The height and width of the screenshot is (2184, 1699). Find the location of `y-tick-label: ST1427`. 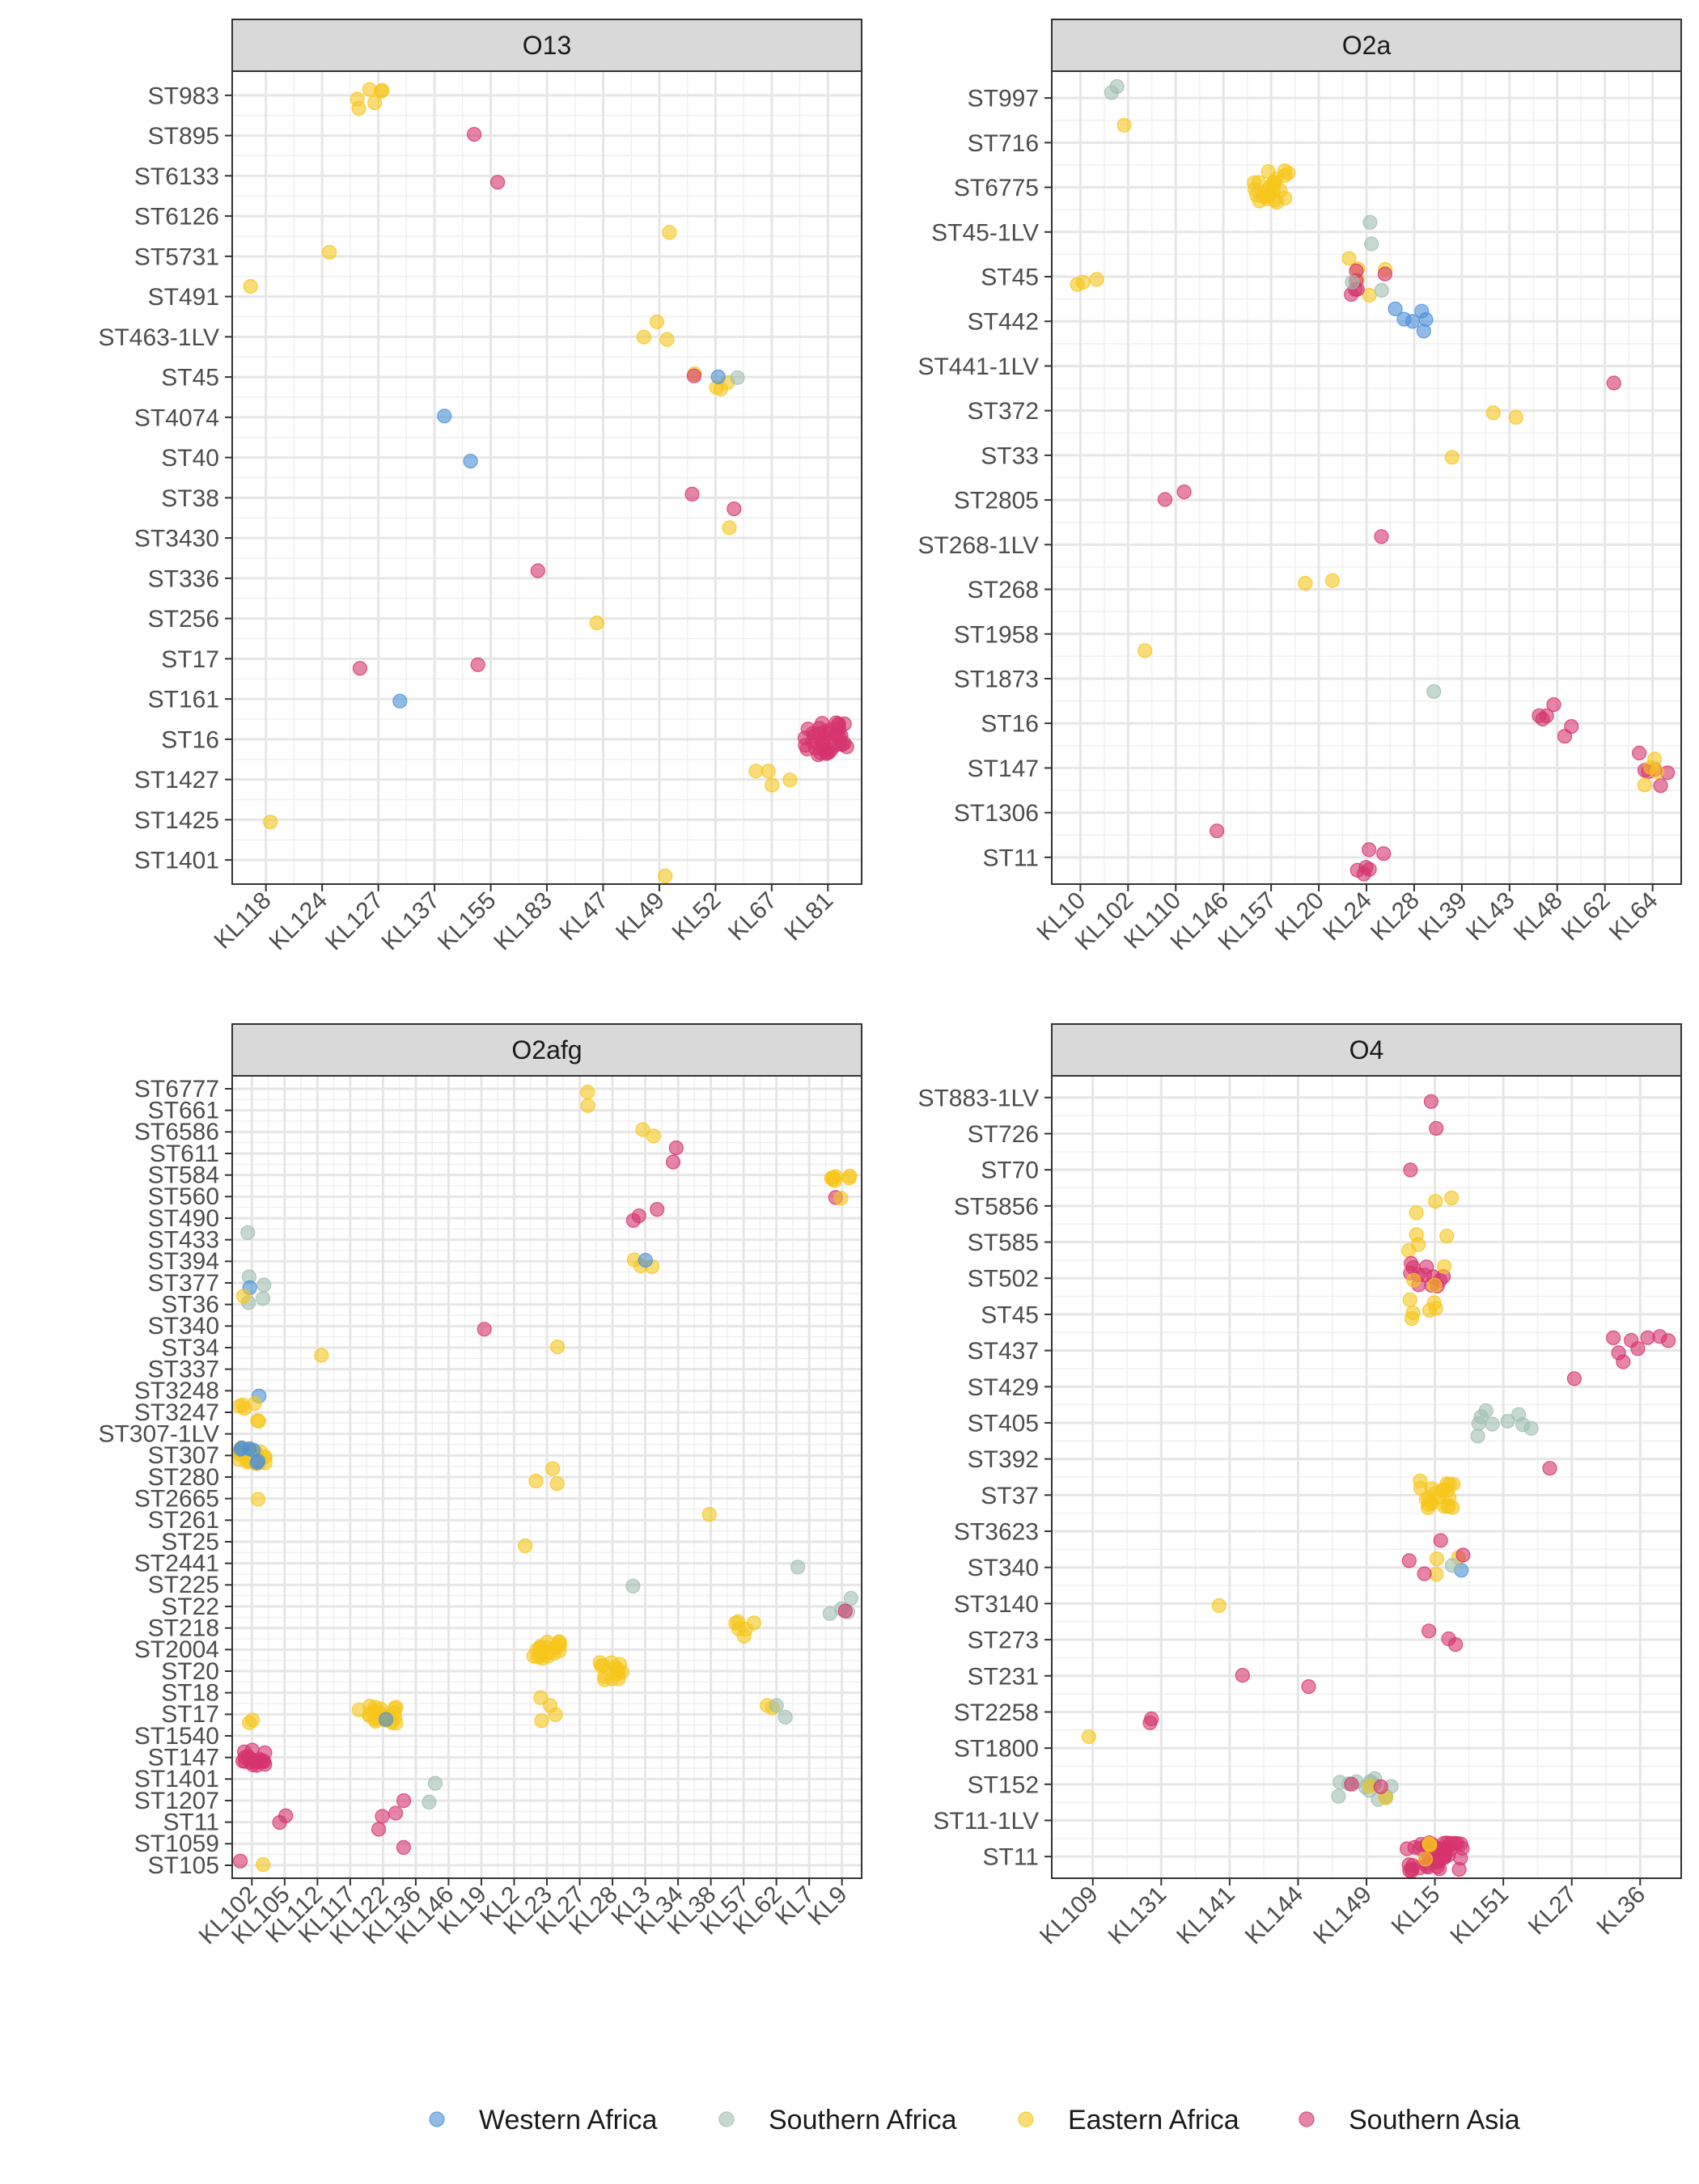

y-tick-label: ST1427 is located at coordinates (176, 780).